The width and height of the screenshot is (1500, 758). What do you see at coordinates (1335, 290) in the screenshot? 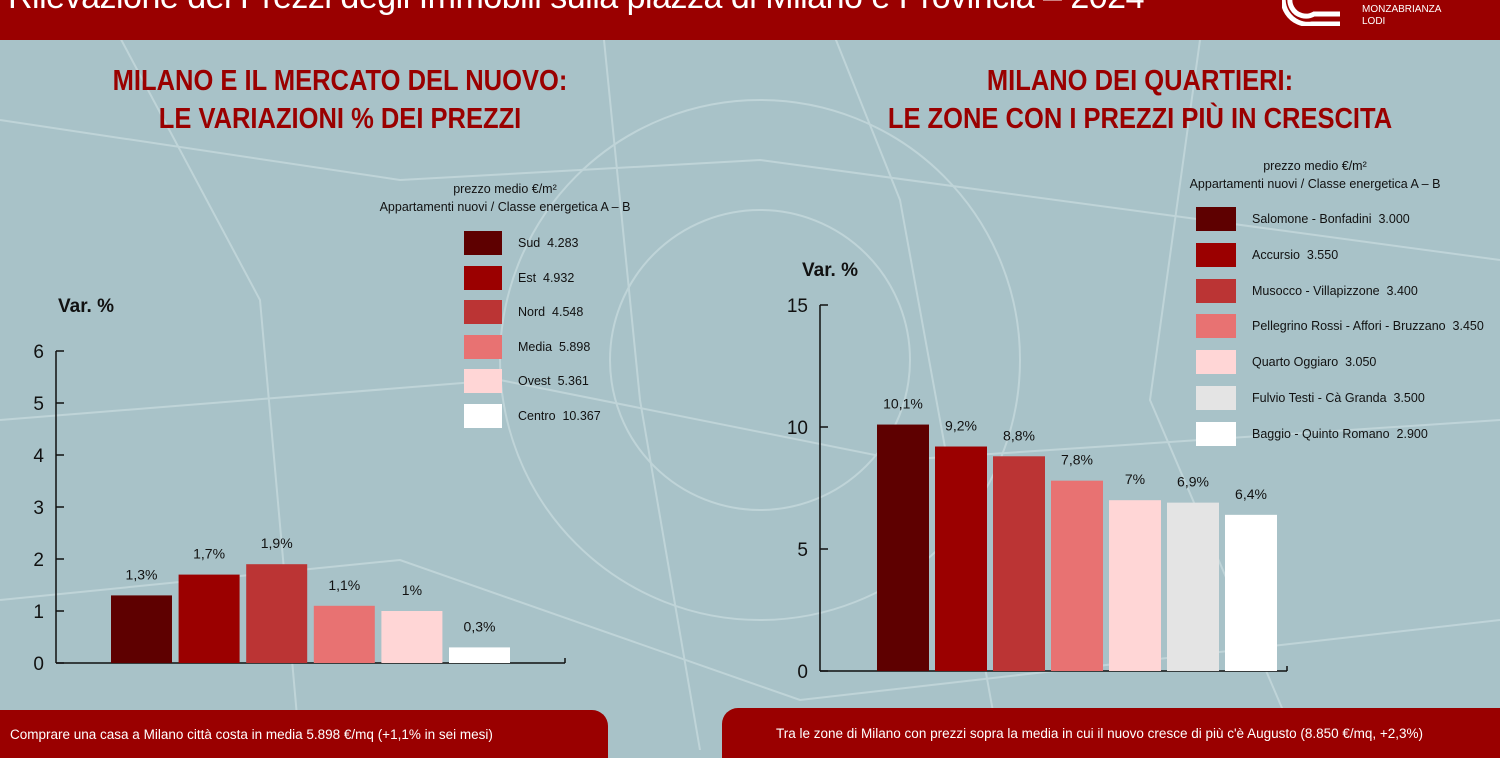
I see `legend-label: Musocco - Villapizzone 3.400` at bounding box center [1335, 290].